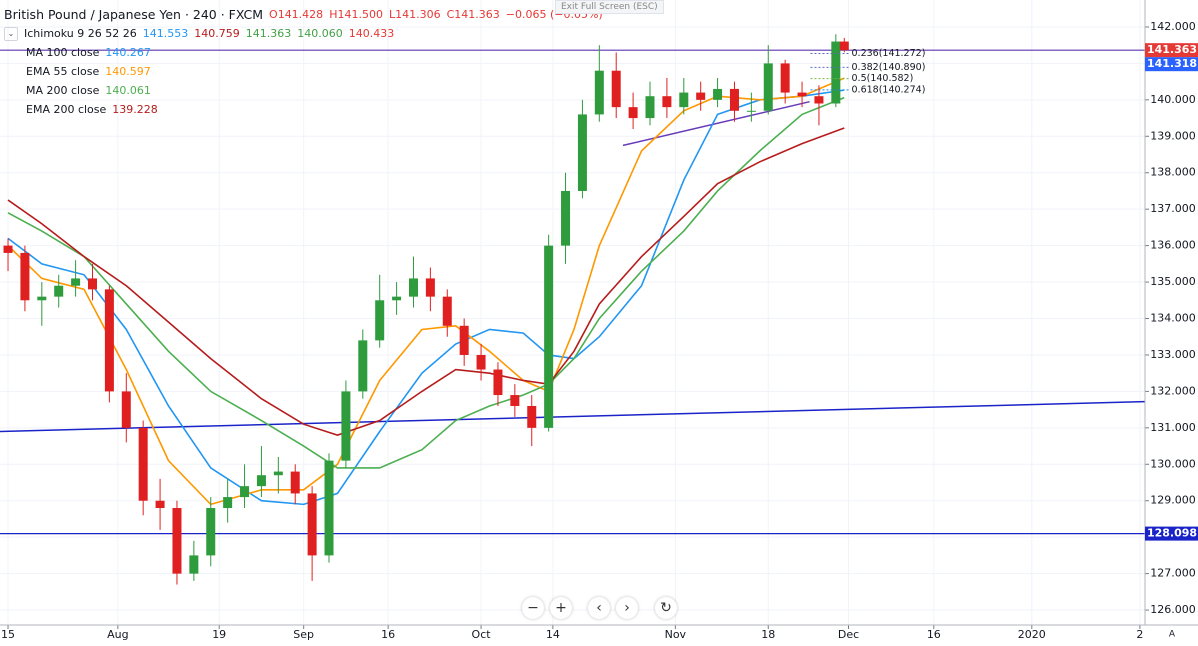 This screenshot has width=1198, height=646. Describe the element at coordinates (128, 90) in the screenshot. I see `legend-value: 140.061` at that location.